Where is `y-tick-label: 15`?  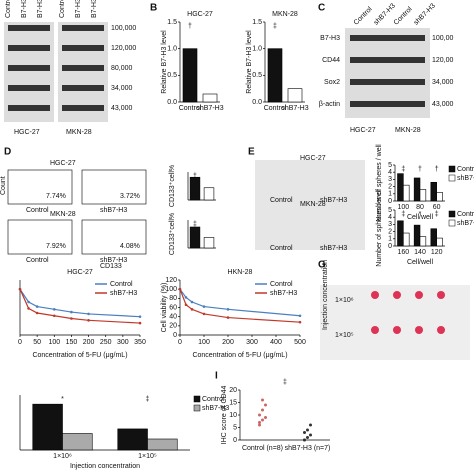
y-tick-label: 15 is located at coordinates (233, 402).